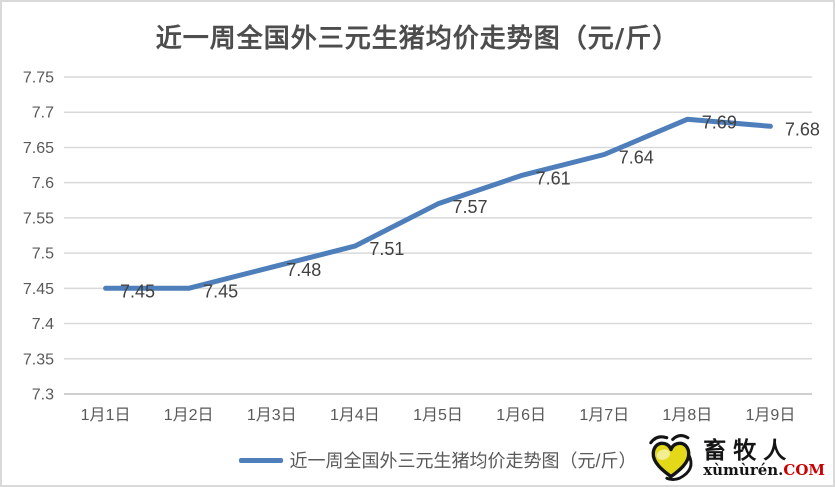 The image size is (835, 487). I want to click on data-label: 7.69, so click(719, 122).